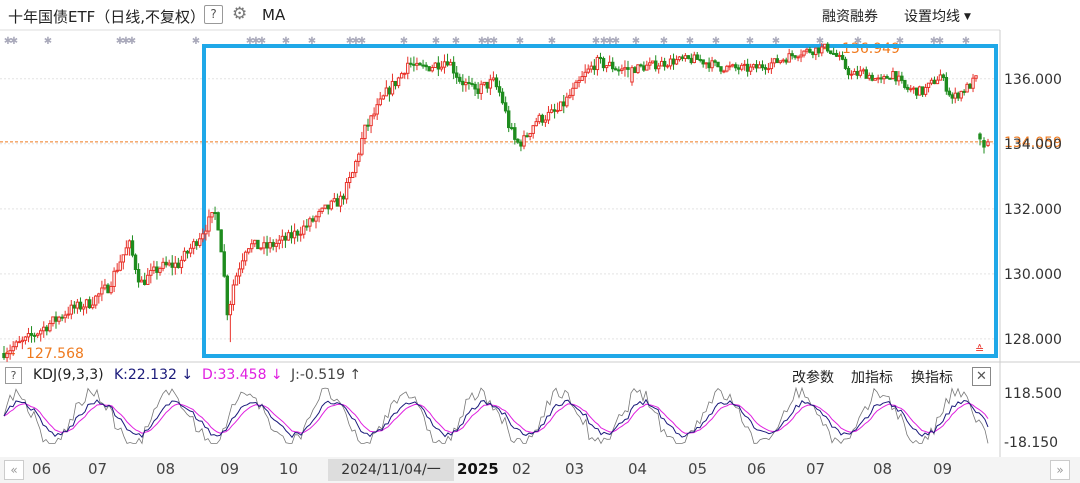 This screenshot has height=483, width=1080. What do you see at coordinates (698, 469) in the screenshot?
I see `x-tick: 05` at bounding box center [698, 469].